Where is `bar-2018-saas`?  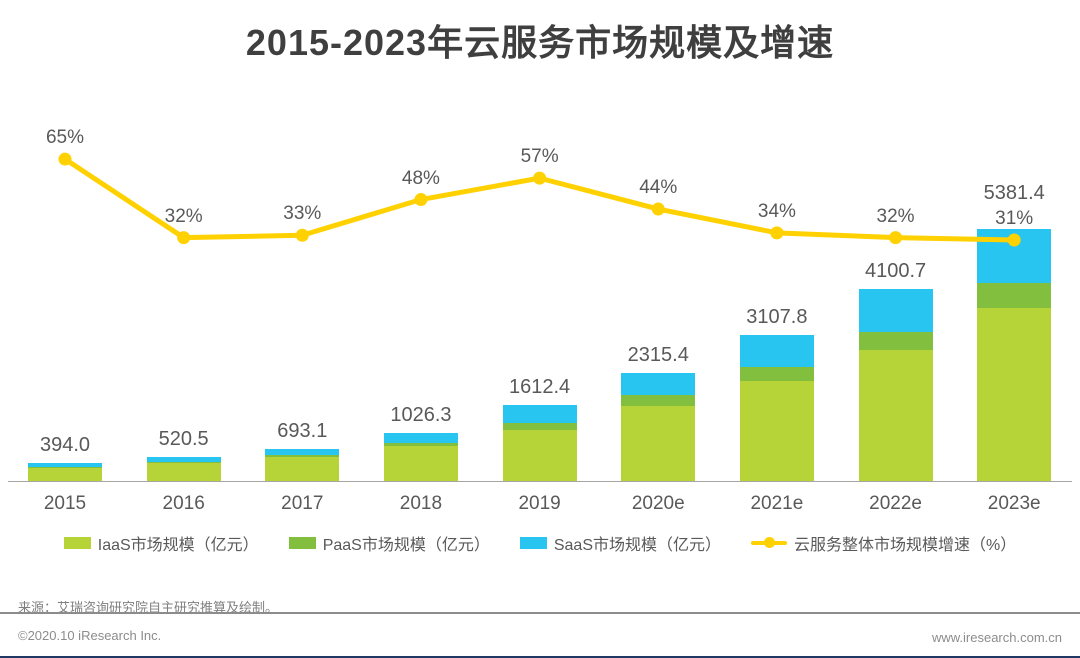 bar-2018-saas is located at coordinates (420, 438).